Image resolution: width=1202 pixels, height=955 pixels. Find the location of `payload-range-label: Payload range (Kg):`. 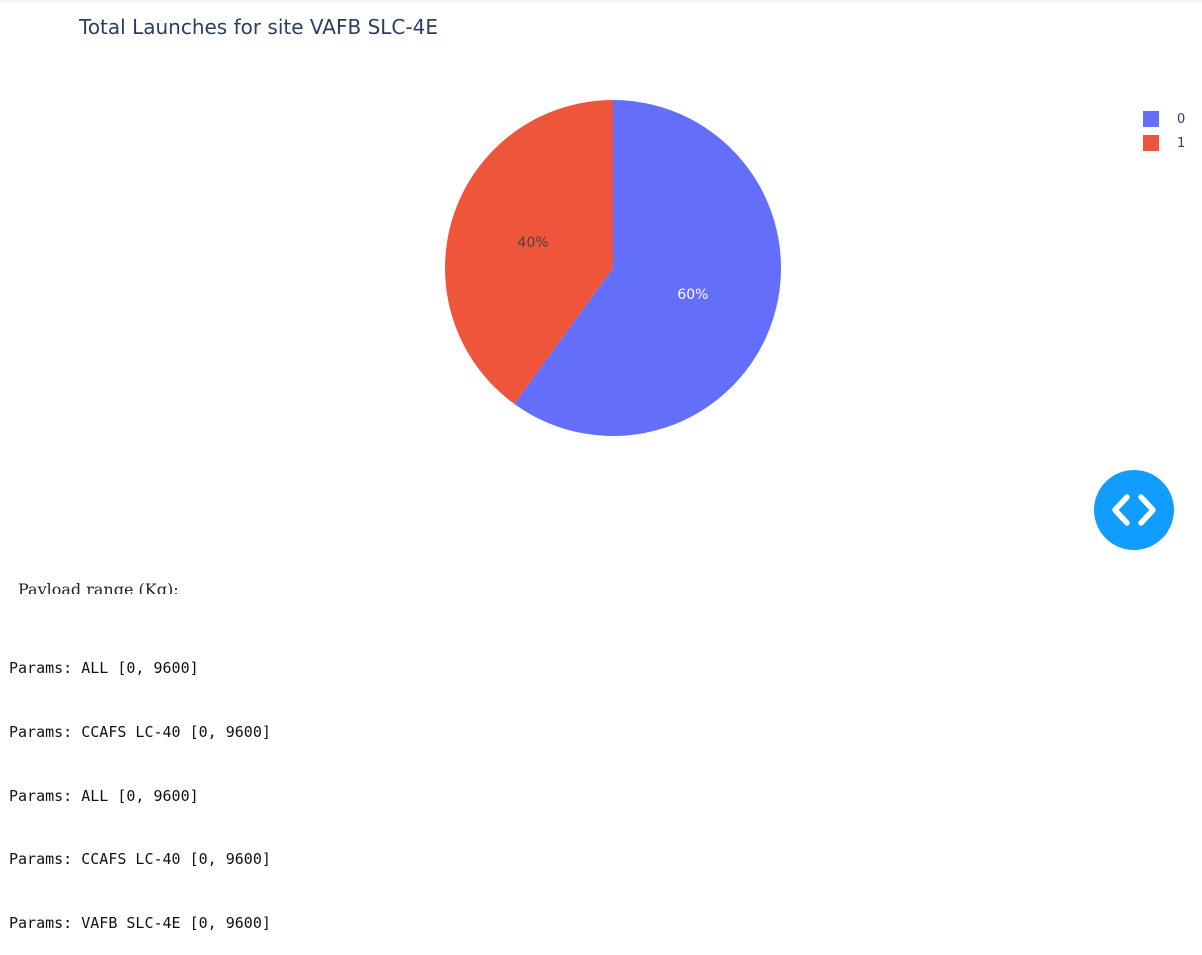

payload-range-label: Payload range (Kg): is located at coordinates (98, 587).